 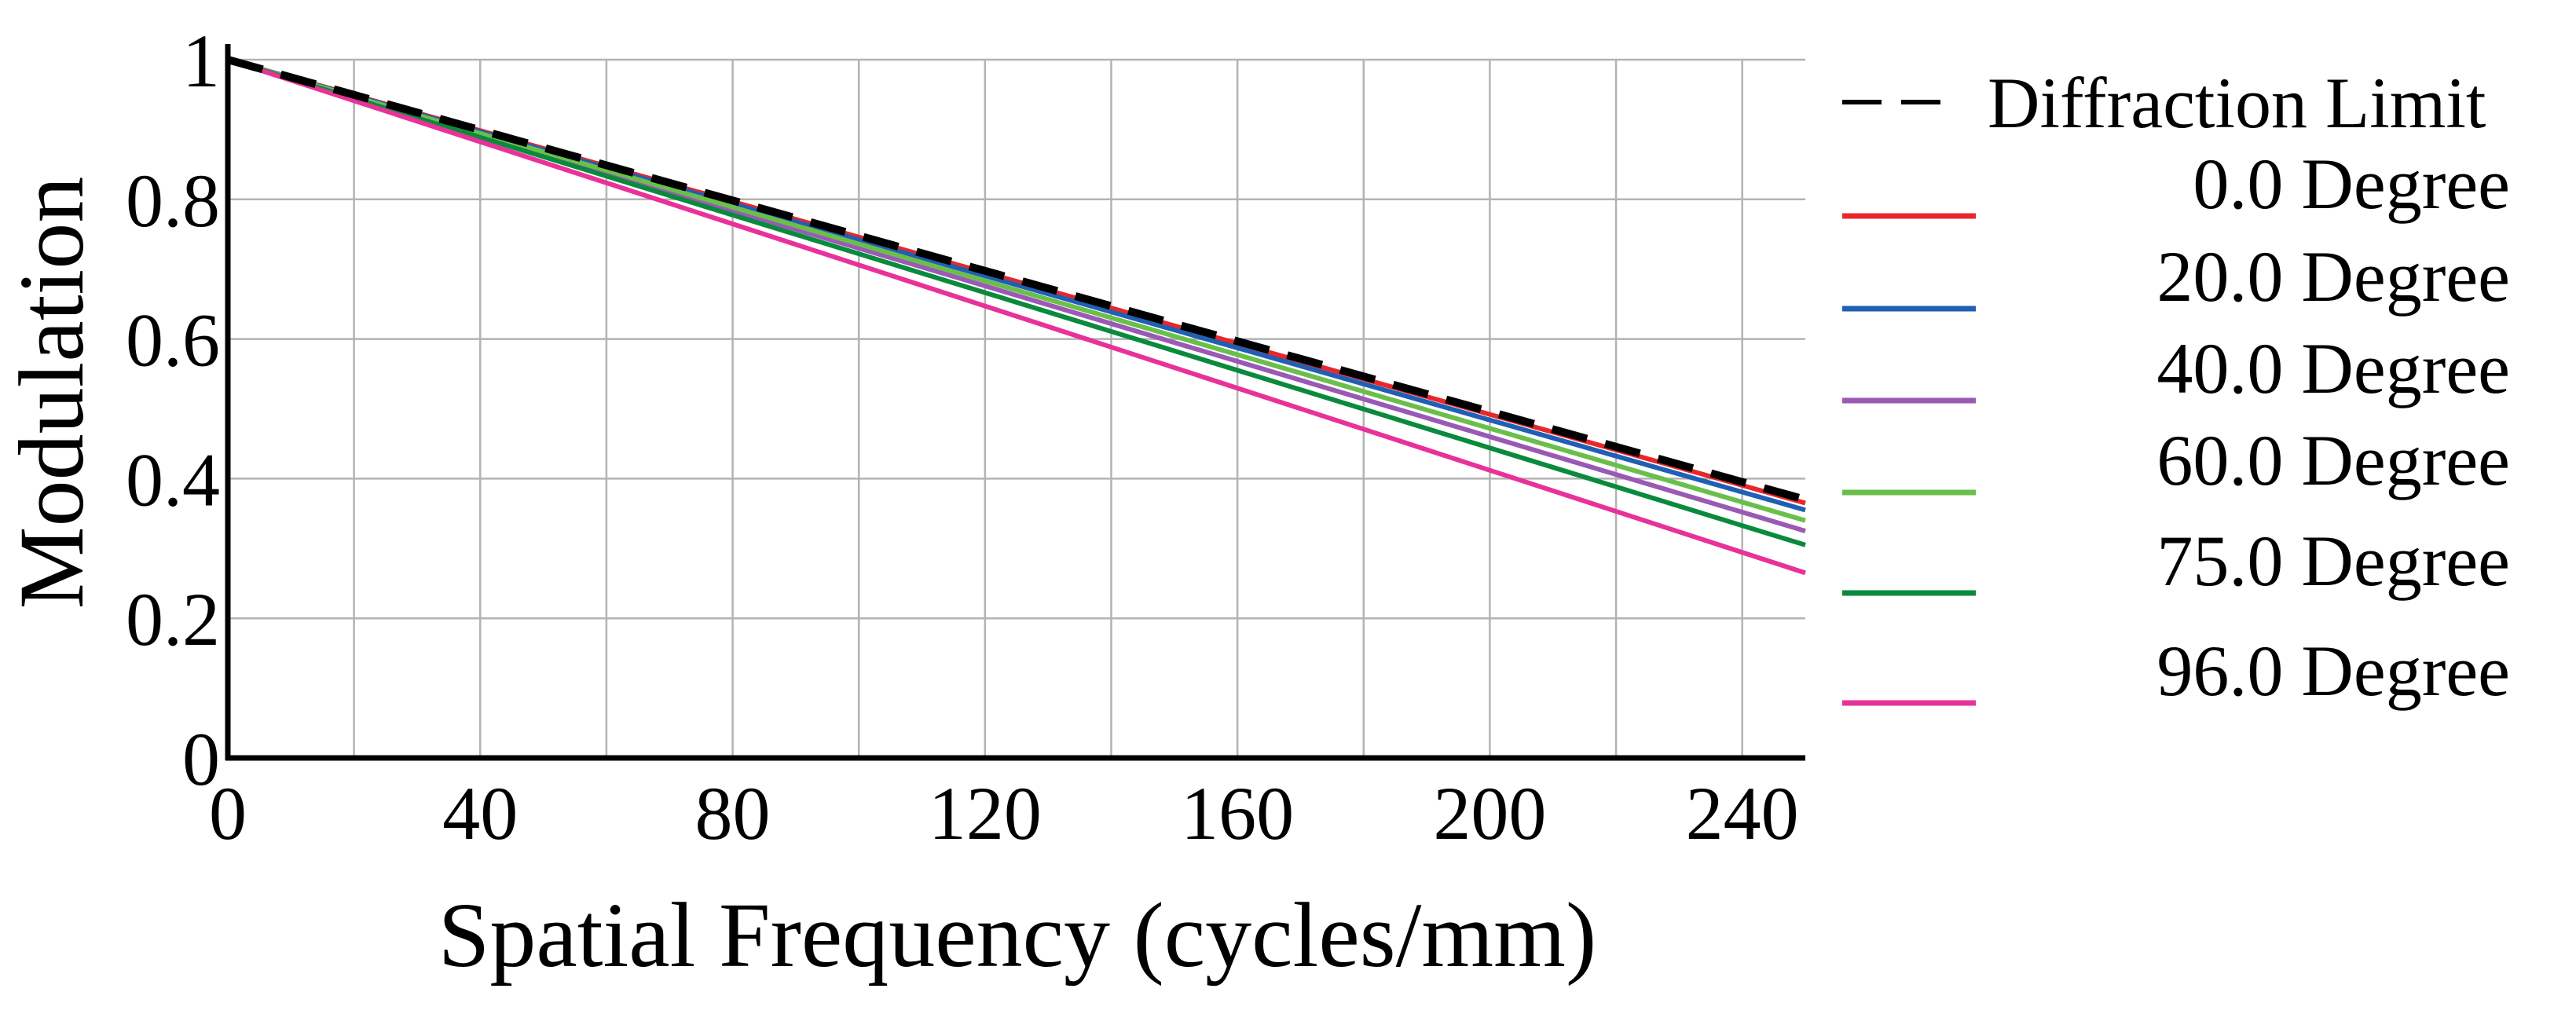 I want to click on y-tick-label: 0.2, so click(x=173, y=619).